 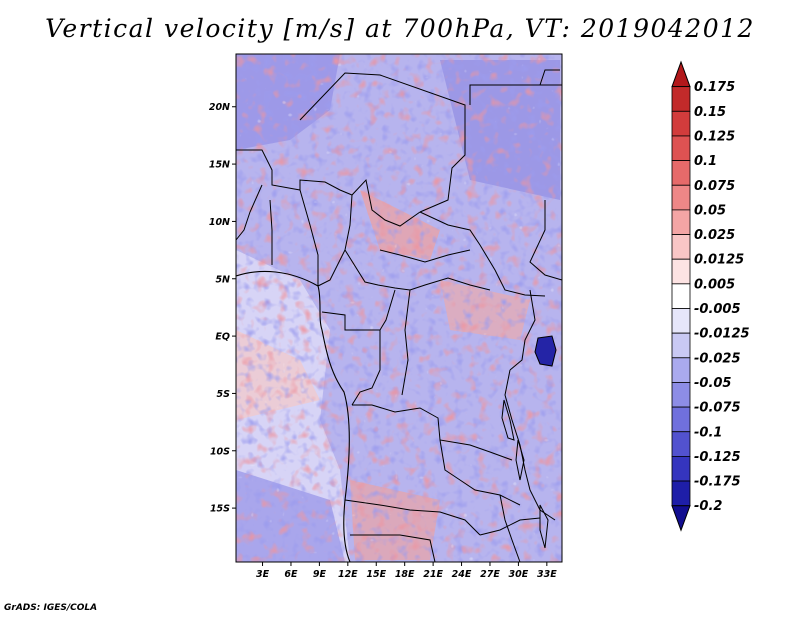 What do you see at coordinates (320, 574) in the screenshot?
I see `lon-label: 9E` at bounding box center [320, 574].